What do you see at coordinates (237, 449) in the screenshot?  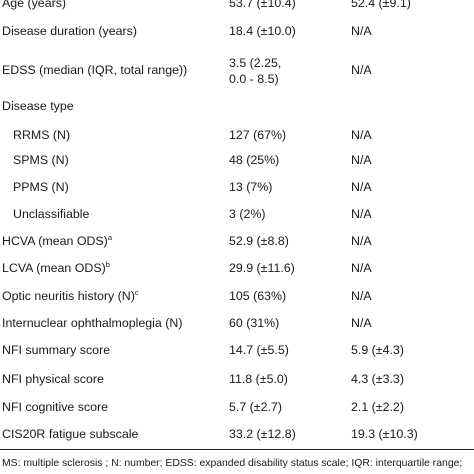 I see `table-bottom-rule` at bounding box center [237, 449].